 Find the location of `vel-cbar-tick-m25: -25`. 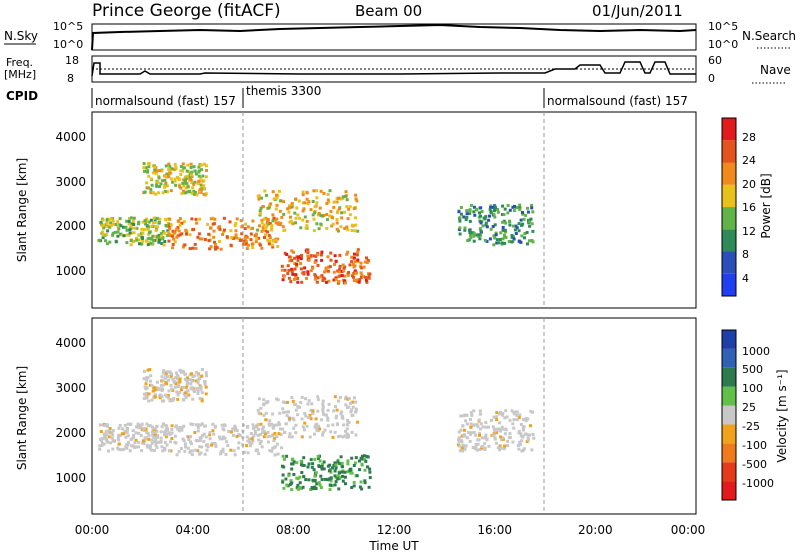

vel-cbar-tick-m25: -25 is located at coordinates (751, 426).